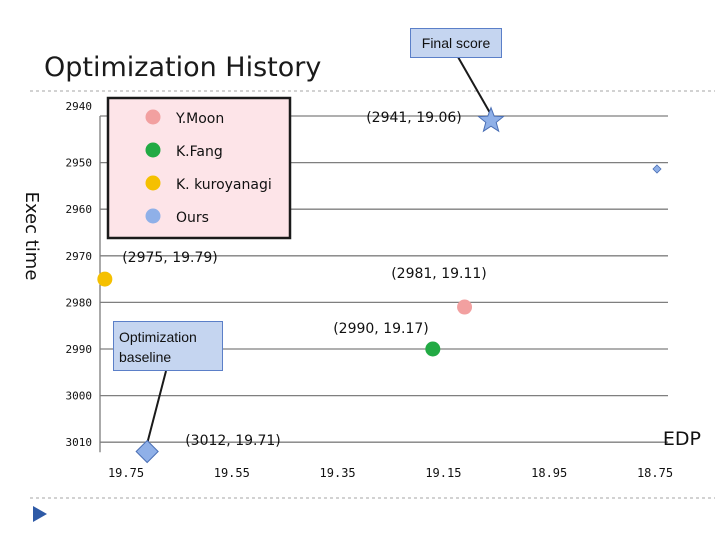  Describe the element at coordinates (338, 473) in the screenshot. I see `x-tick-label: 19.35` at that location.